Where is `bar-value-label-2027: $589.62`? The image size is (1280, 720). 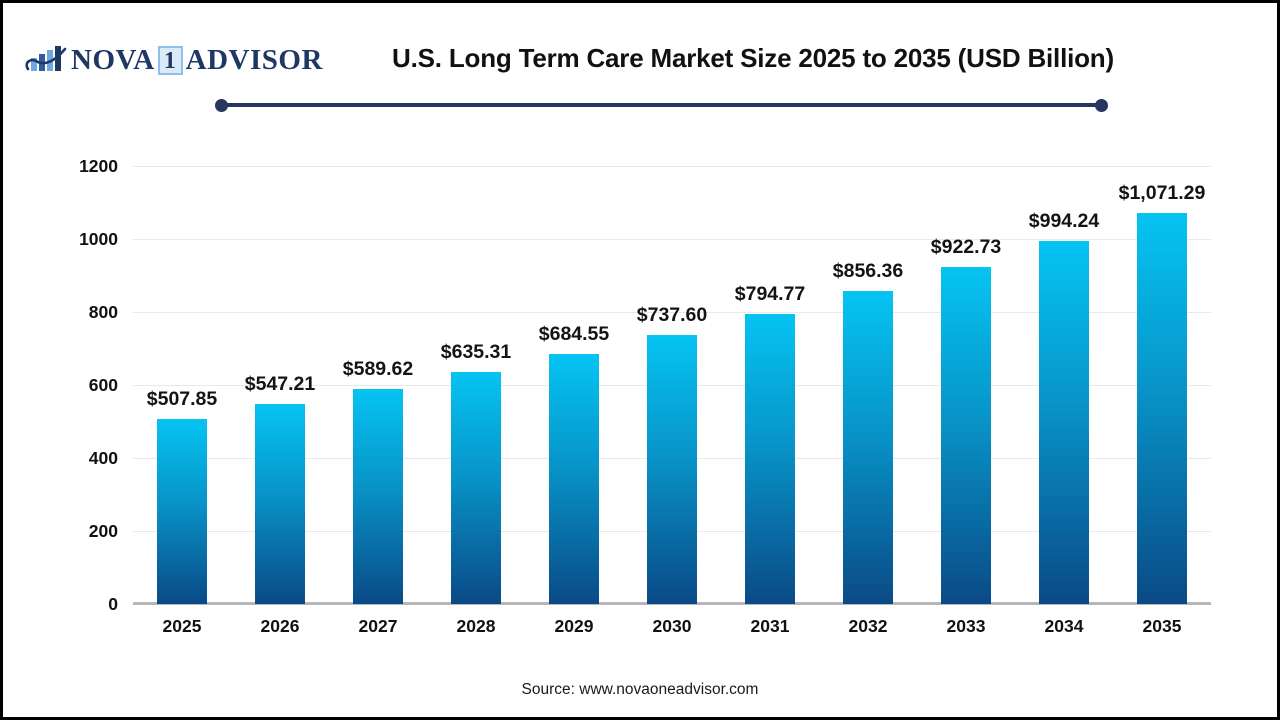
bar-value-label-2027: $589.62 is located at coordinates (378, 368).